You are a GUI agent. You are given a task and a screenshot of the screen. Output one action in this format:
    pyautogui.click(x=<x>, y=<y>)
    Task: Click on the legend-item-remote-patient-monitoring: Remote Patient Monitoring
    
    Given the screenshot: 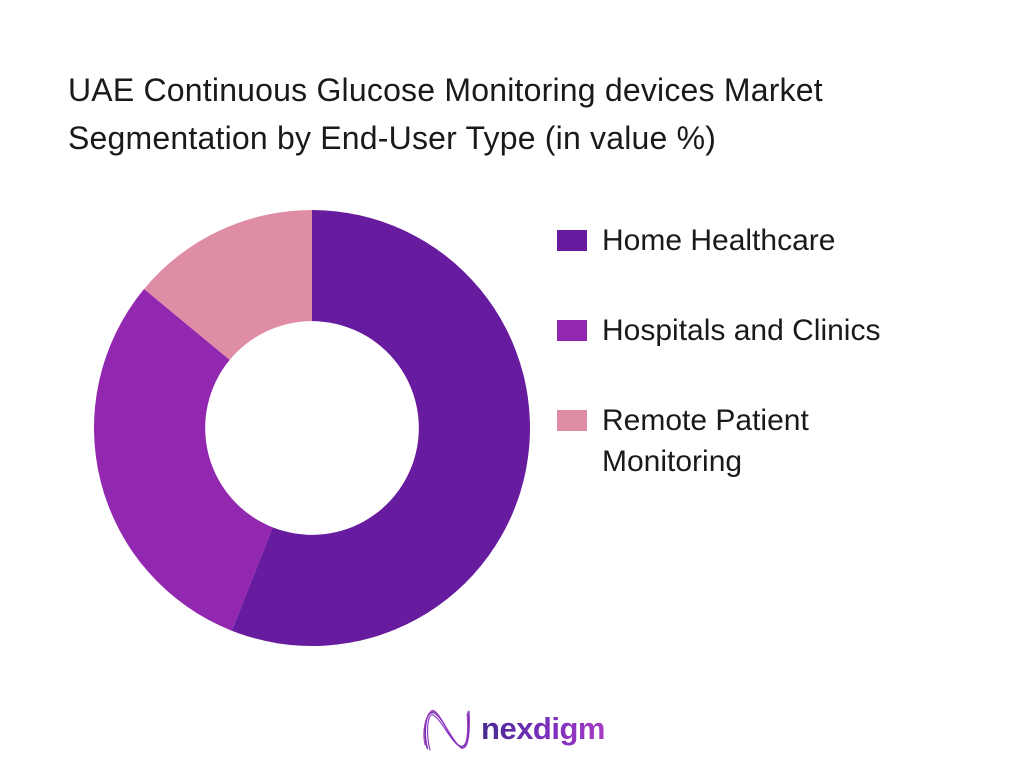 What is the action you would take?
    pyautogui.click(x=744, y=441)
    